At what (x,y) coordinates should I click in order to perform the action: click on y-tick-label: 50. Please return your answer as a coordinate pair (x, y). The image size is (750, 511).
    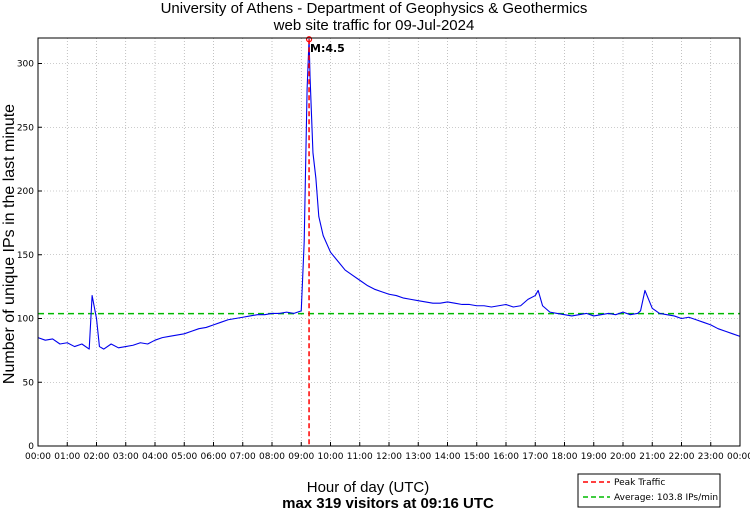
    Looking at the image, I should click on (29, 383).